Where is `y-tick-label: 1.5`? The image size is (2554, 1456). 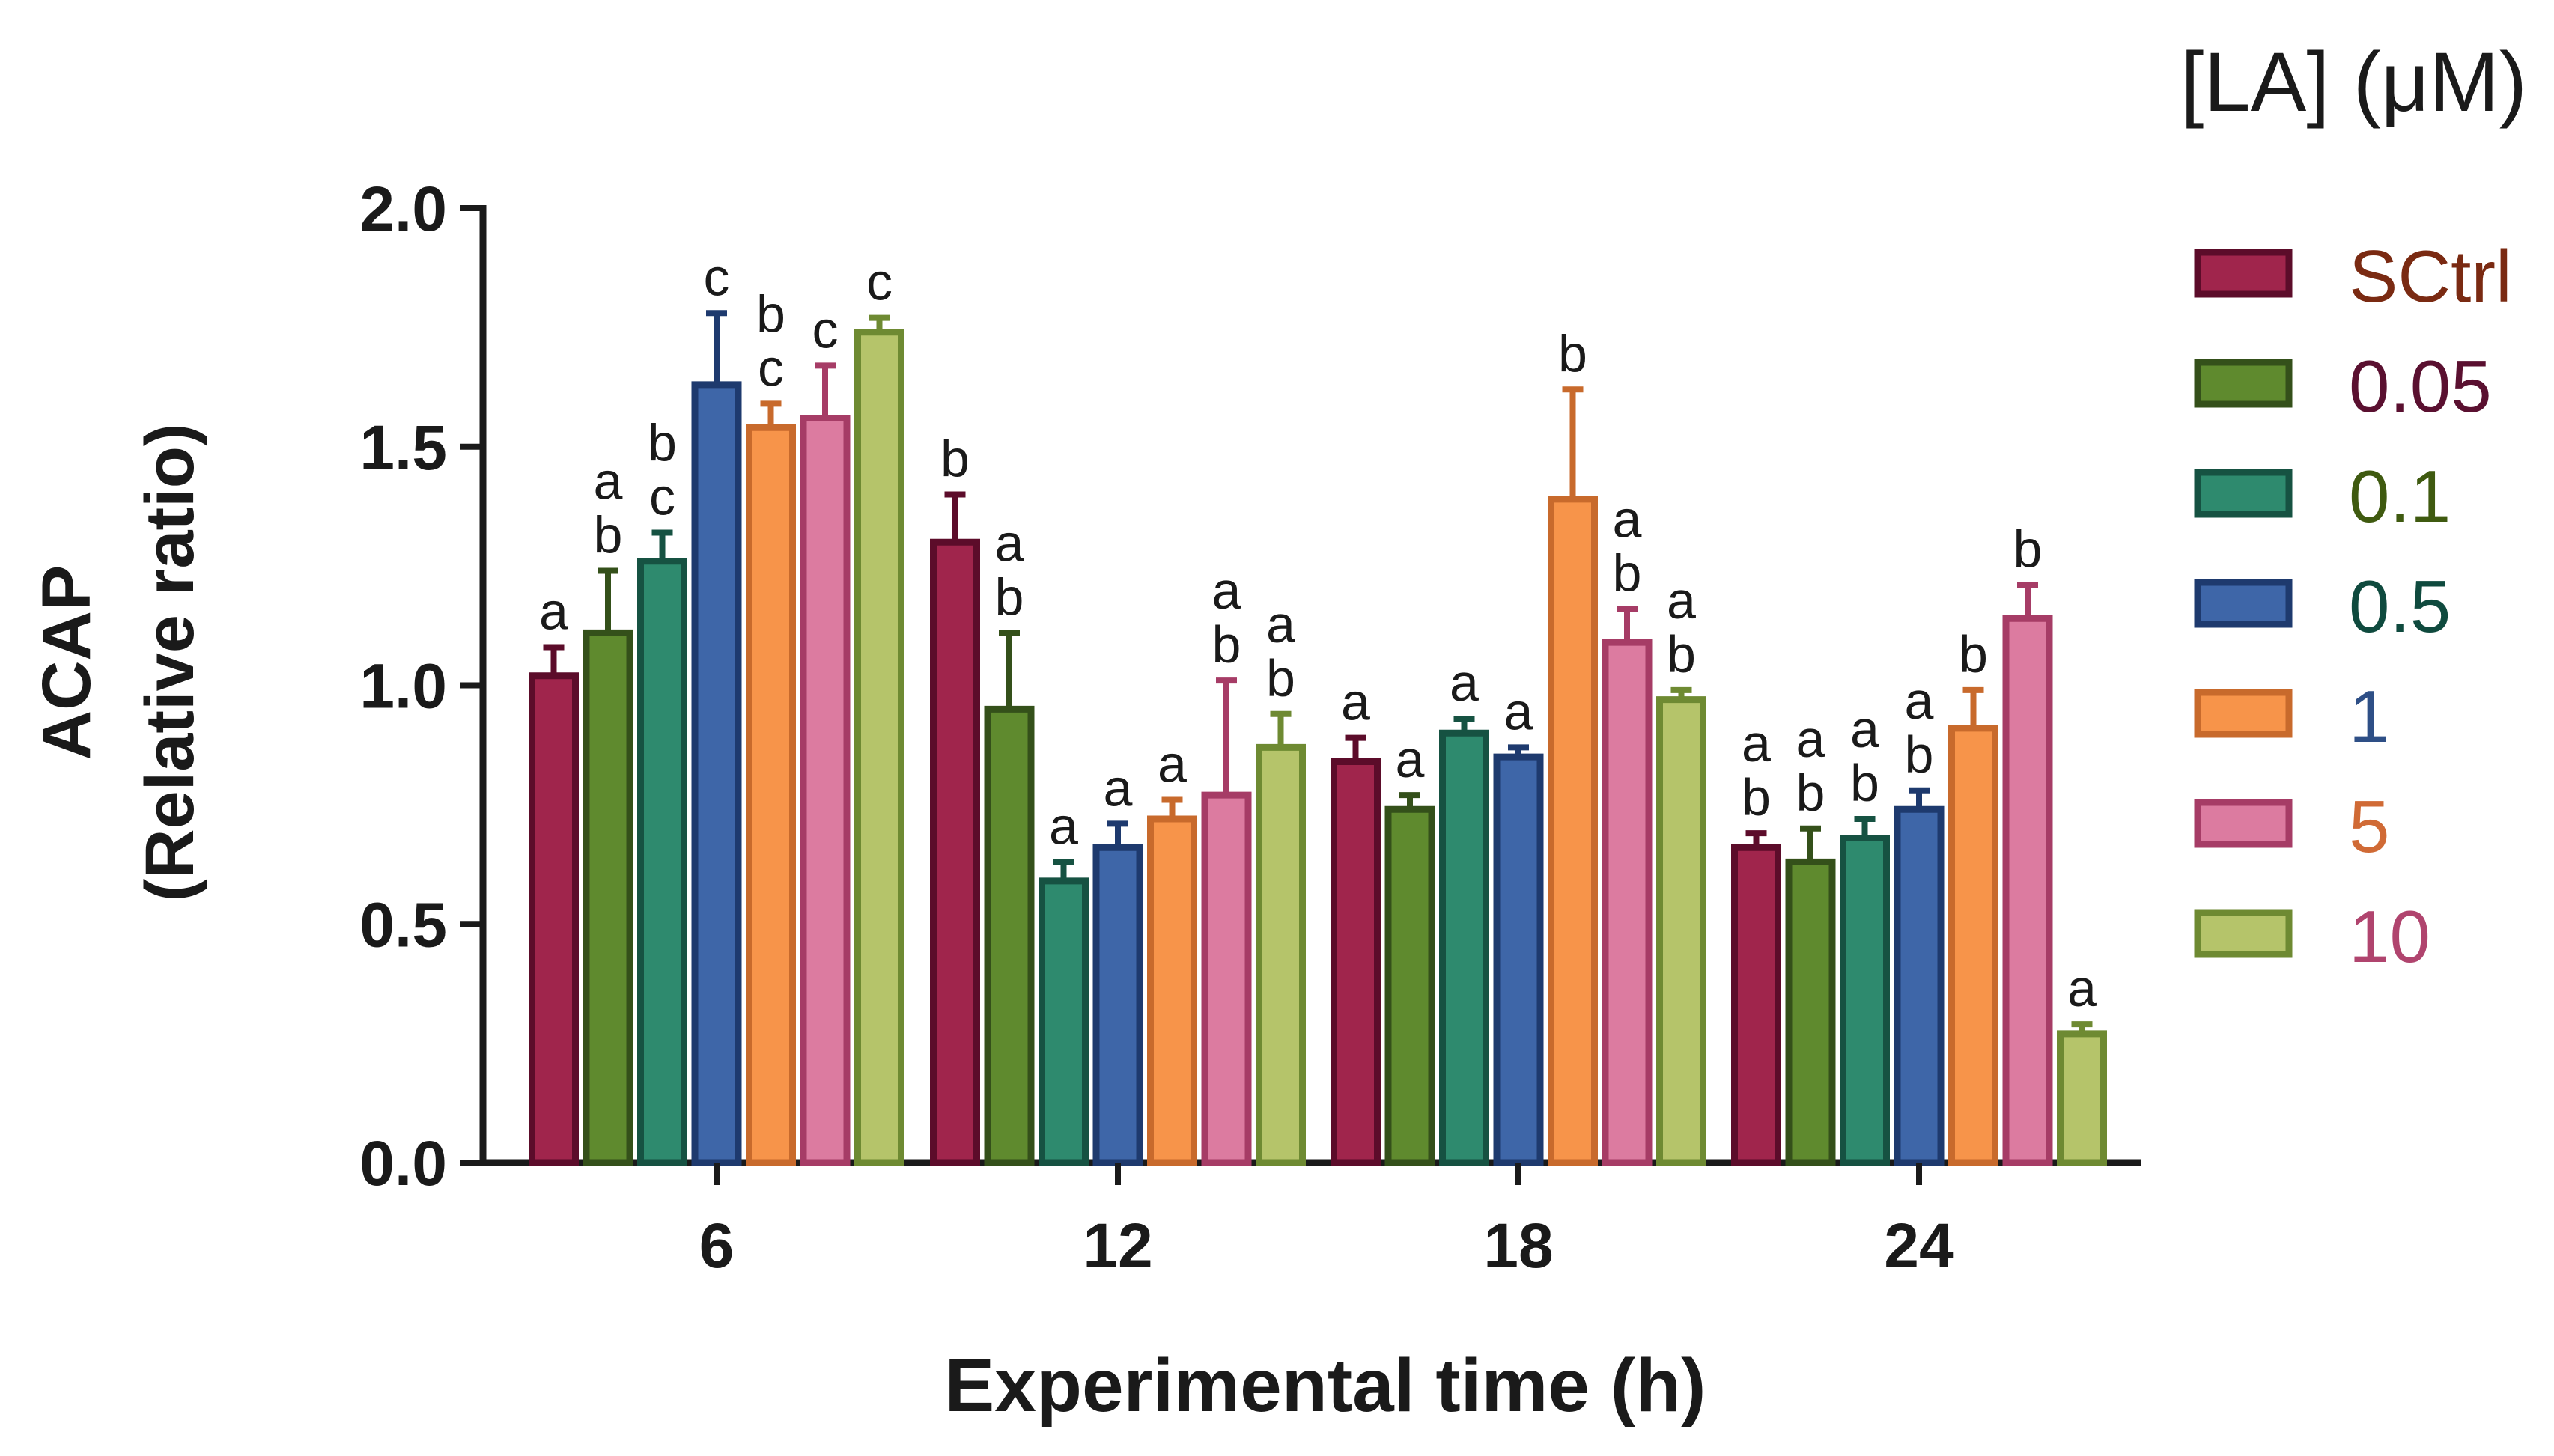 y-tick-label: 1.5 is located at coordinates (403, 447).